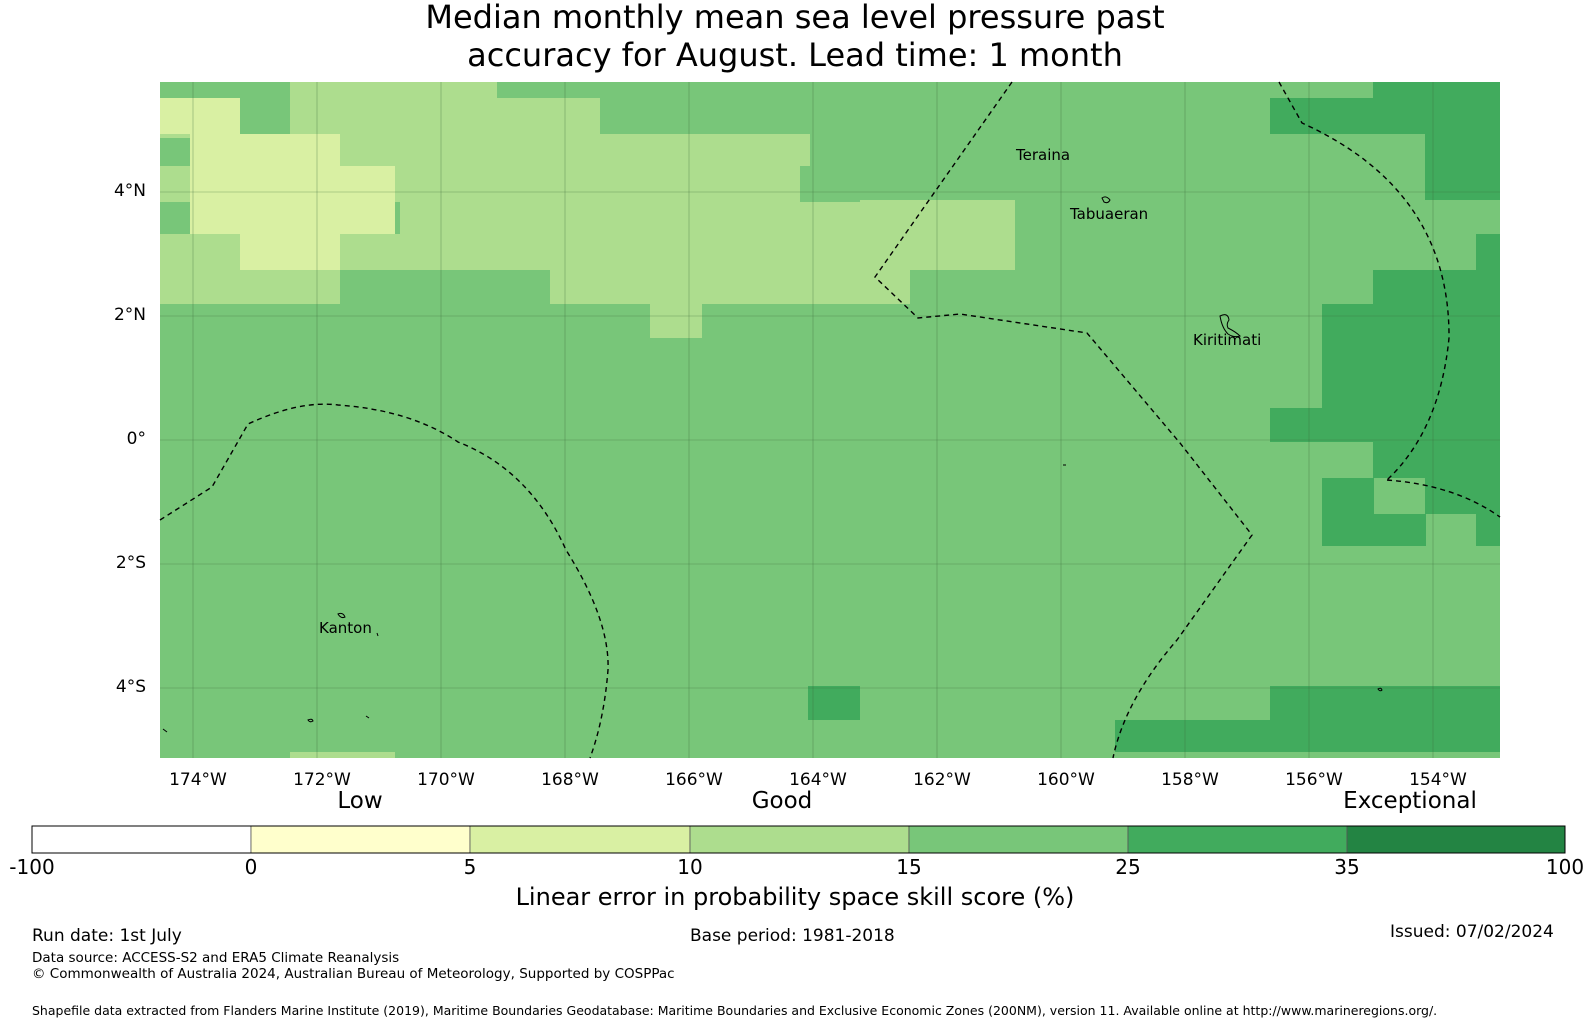 Image resolution: width=1590 pixels, height=1020 pixels. Describe the element at coordinates (1106, 200) in the screenshot. I see `island-tabuaeran` at that location.